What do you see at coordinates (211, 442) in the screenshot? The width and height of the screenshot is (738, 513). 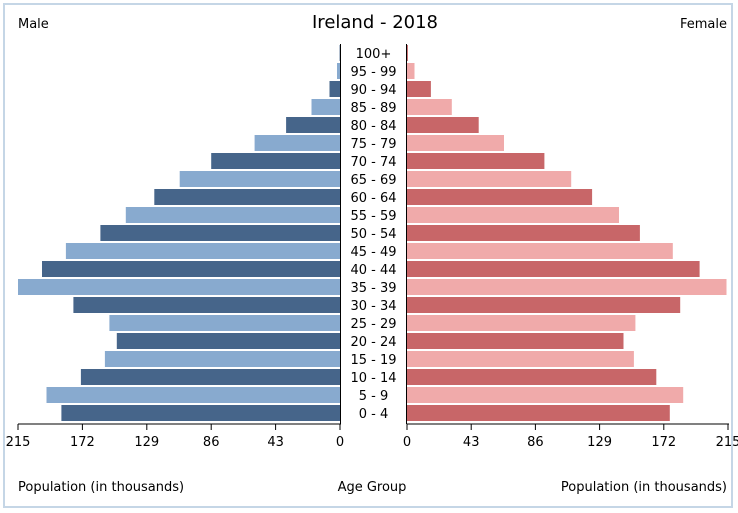 I see `x-tick-label-left: 86` at bounding box center [211, 442].